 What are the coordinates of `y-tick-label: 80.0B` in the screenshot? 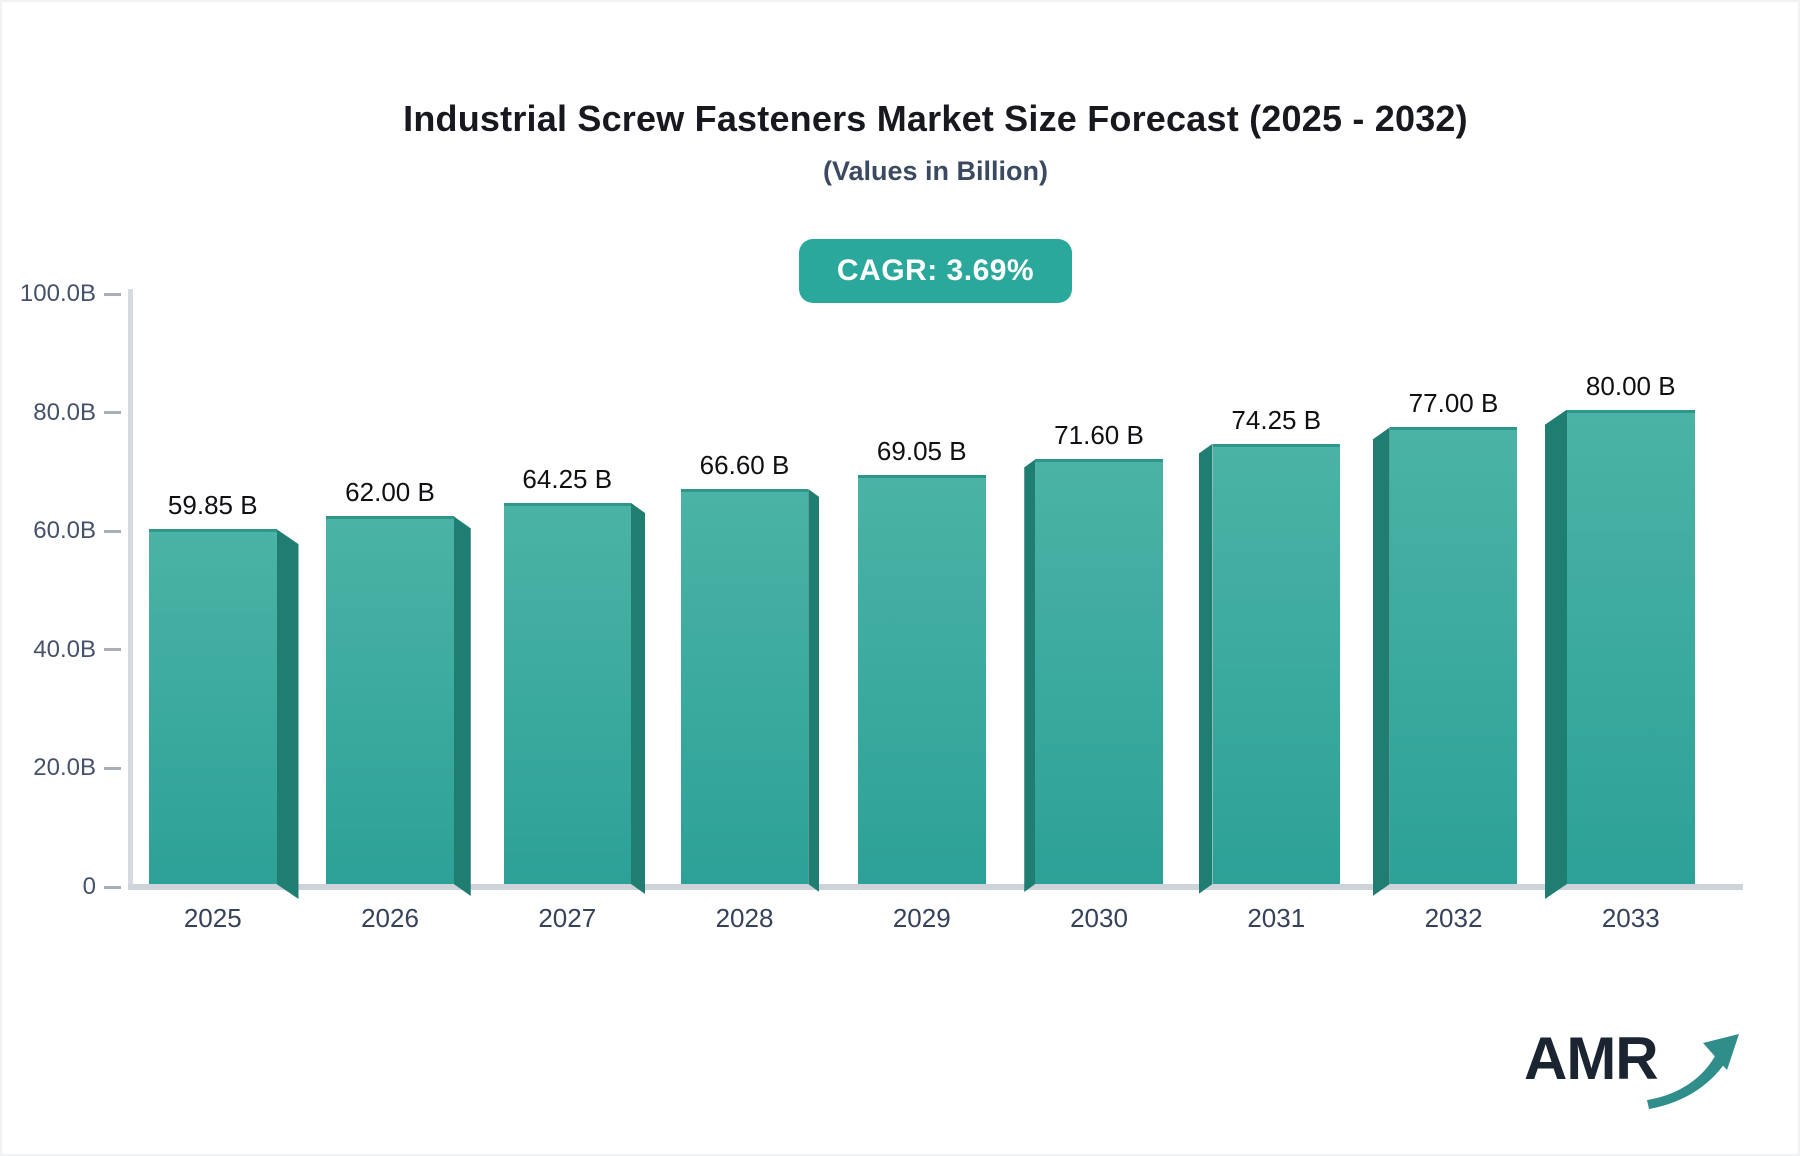 It's located at (64, 412).